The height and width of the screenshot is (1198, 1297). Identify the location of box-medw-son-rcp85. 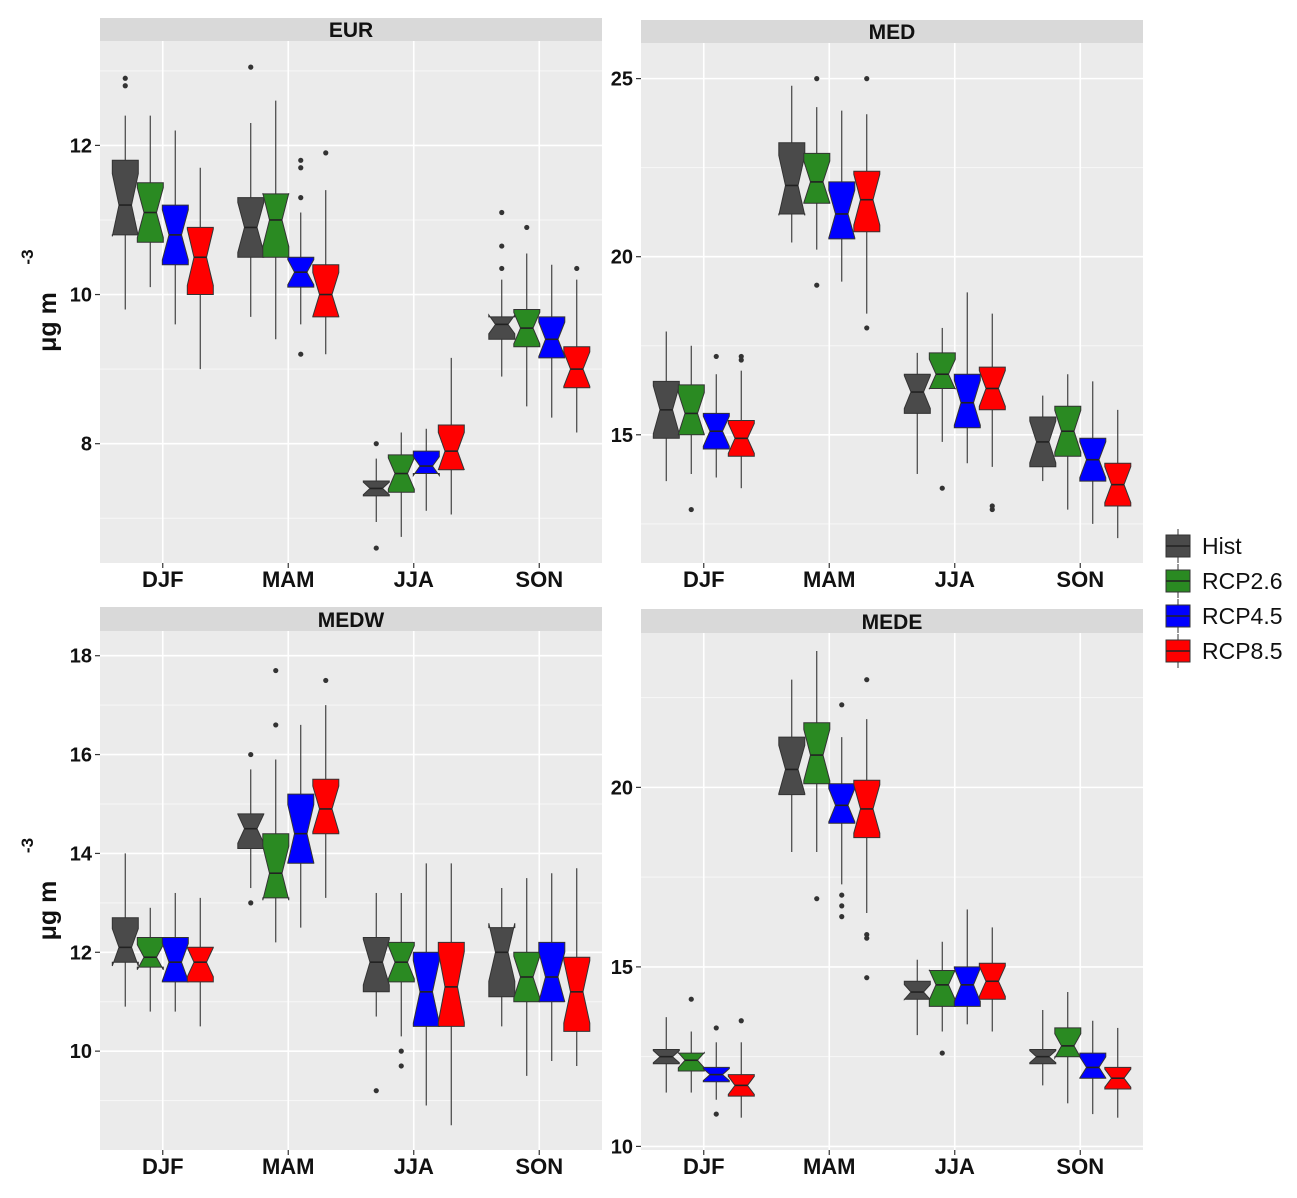
(577, 967).